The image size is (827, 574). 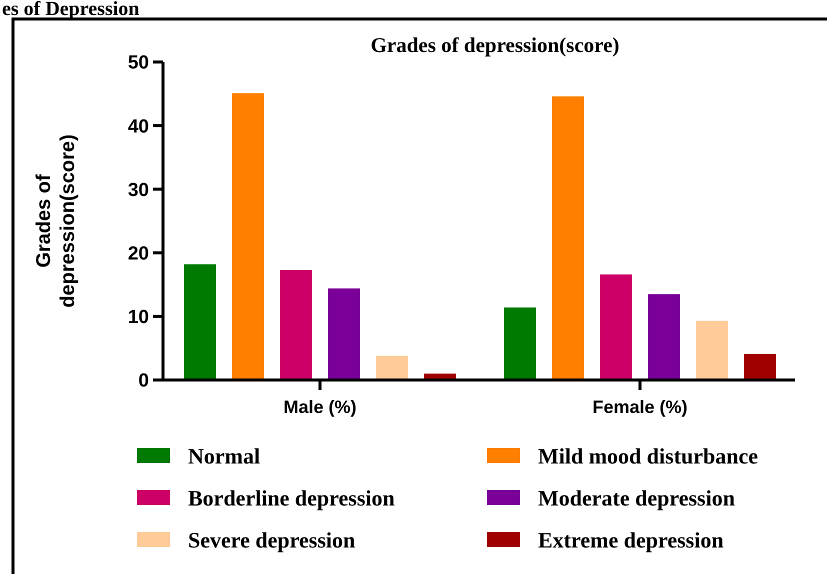 I want to click on x-tick-label: Female (%), so click(x=640, y=407).